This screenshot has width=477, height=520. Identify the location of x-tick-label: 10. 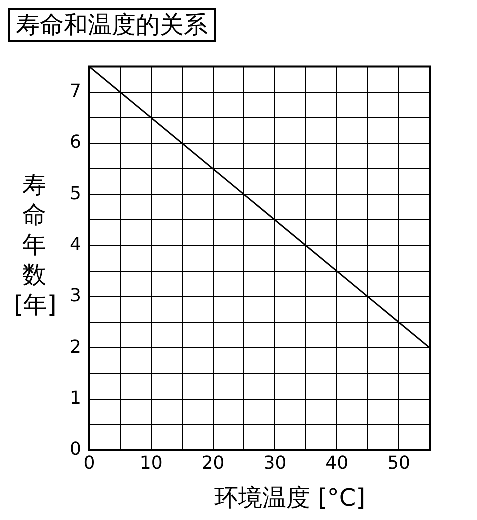
(151, 463).